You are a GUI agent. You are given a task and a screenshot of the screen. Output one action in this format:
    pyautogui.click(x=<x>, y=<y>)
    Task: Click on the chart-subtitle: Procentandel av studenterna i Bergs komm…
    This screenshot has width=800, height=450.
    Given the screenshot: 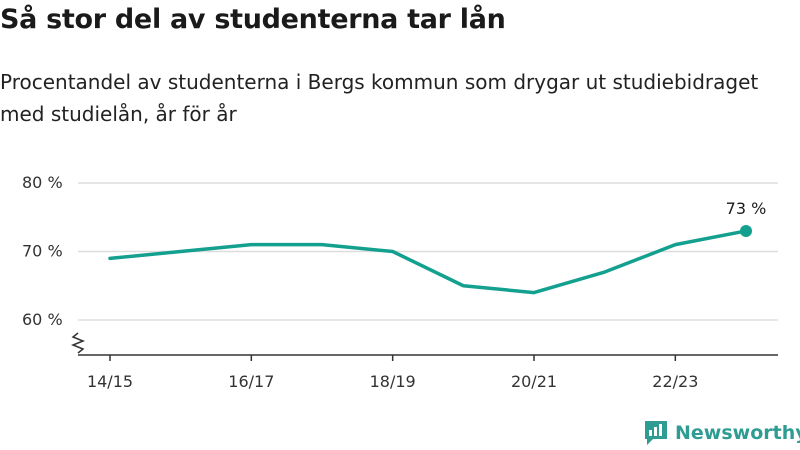 What is the action you would take?
    pyautogui.click(x=379, y=98)
    